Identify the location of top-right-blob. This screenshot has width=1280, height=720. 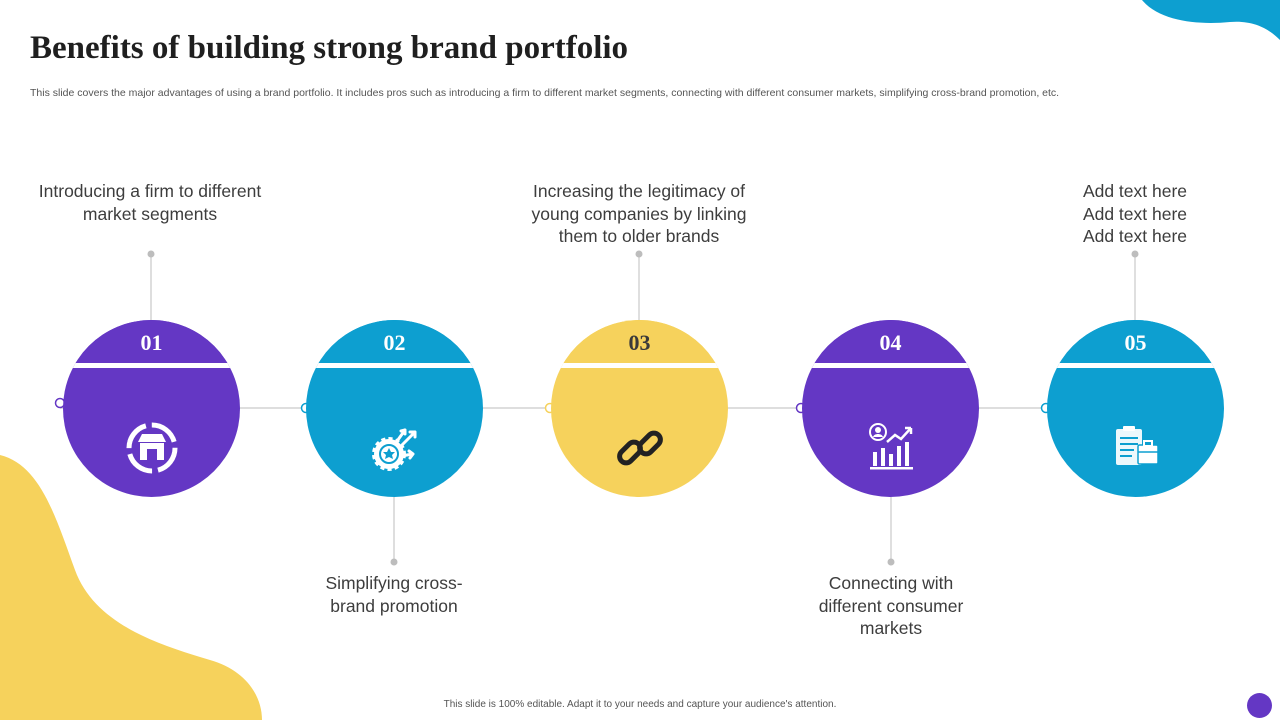
(1211, 20).